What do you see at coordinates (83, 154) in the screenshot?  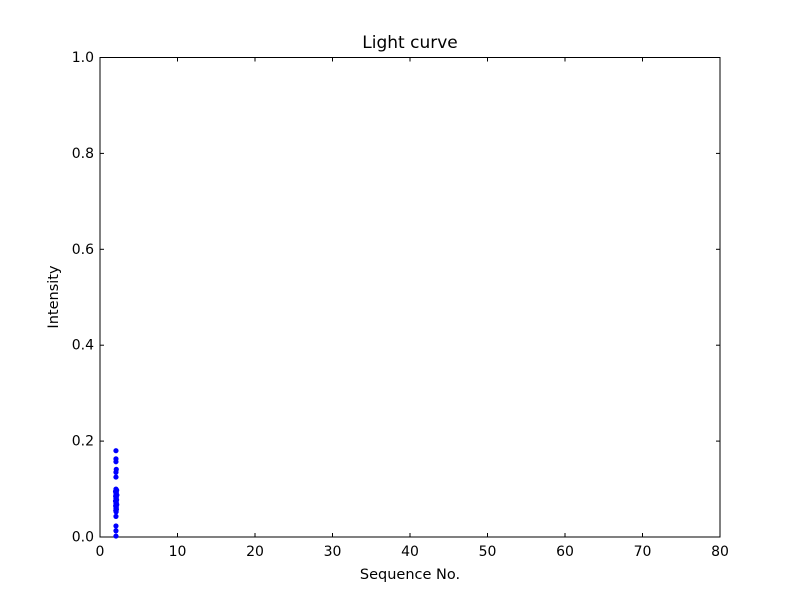 I see `y-tick-label: 0.8` at bounding box center [83, 154].